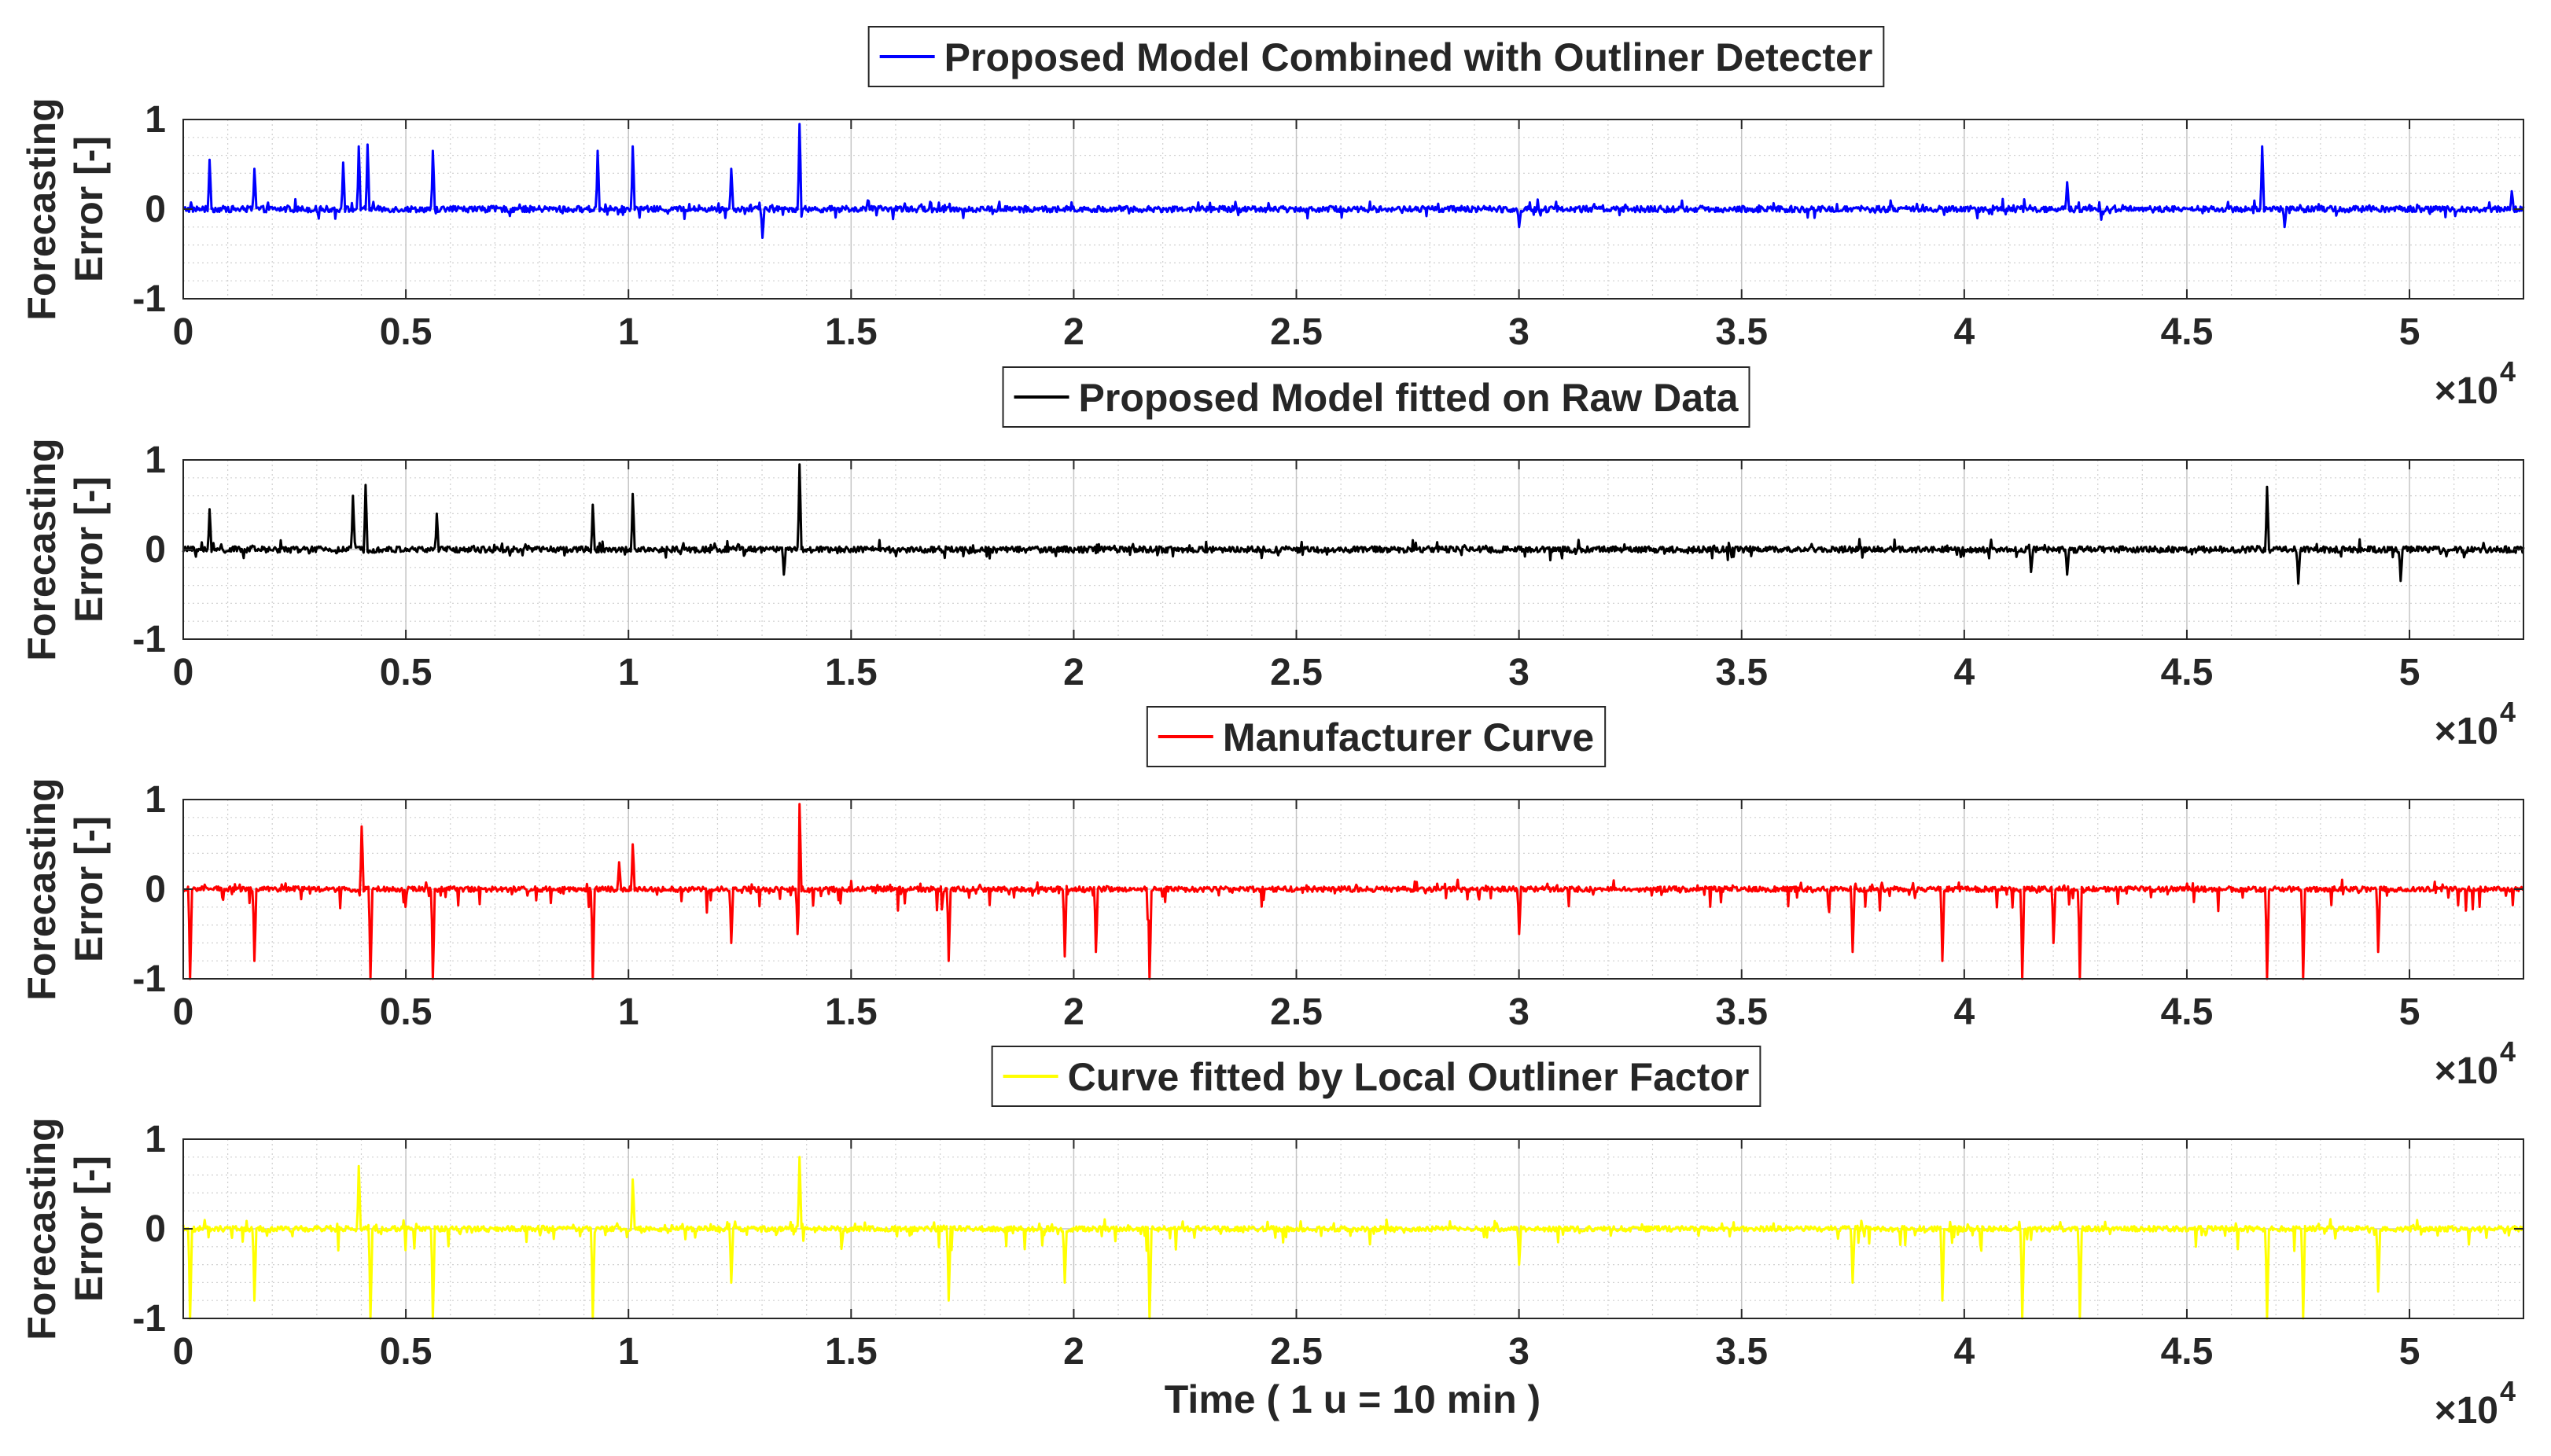 This screenshot has height=1456, width=2551. Describe the element at coordinates (1409, 398) in the screenshot. I see `legend-label: Proposed Model fitted on Raw Data` at that location.